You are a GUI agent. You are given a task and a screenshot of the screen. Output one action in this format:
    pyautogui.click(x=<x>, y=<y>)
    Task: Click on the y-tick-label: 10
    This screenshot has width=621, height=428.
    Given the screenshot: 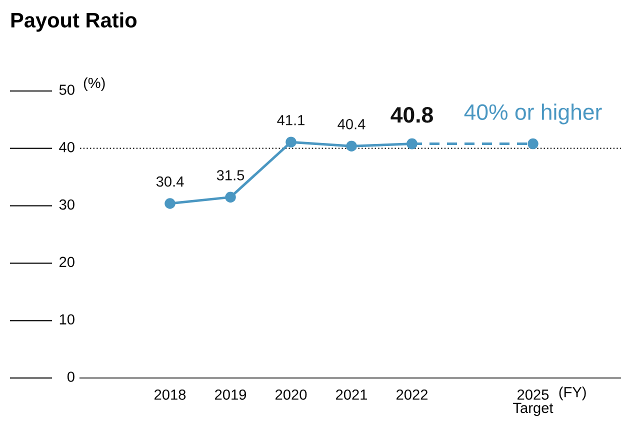 What is the action you would take?
    pyautogui.click(x=67, y=319)
    